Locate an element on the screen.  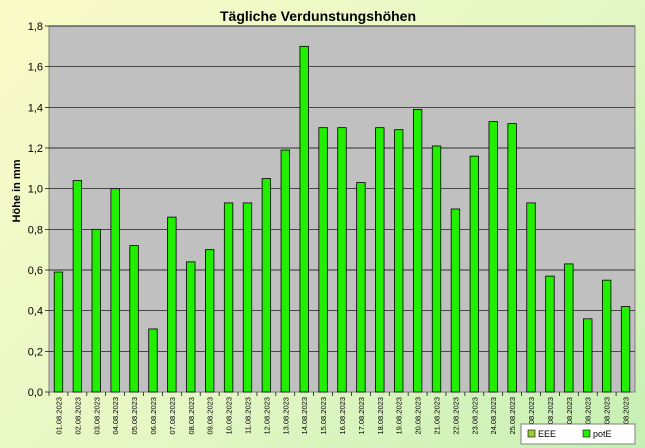
legend-box is located at coordinates (578, 434).